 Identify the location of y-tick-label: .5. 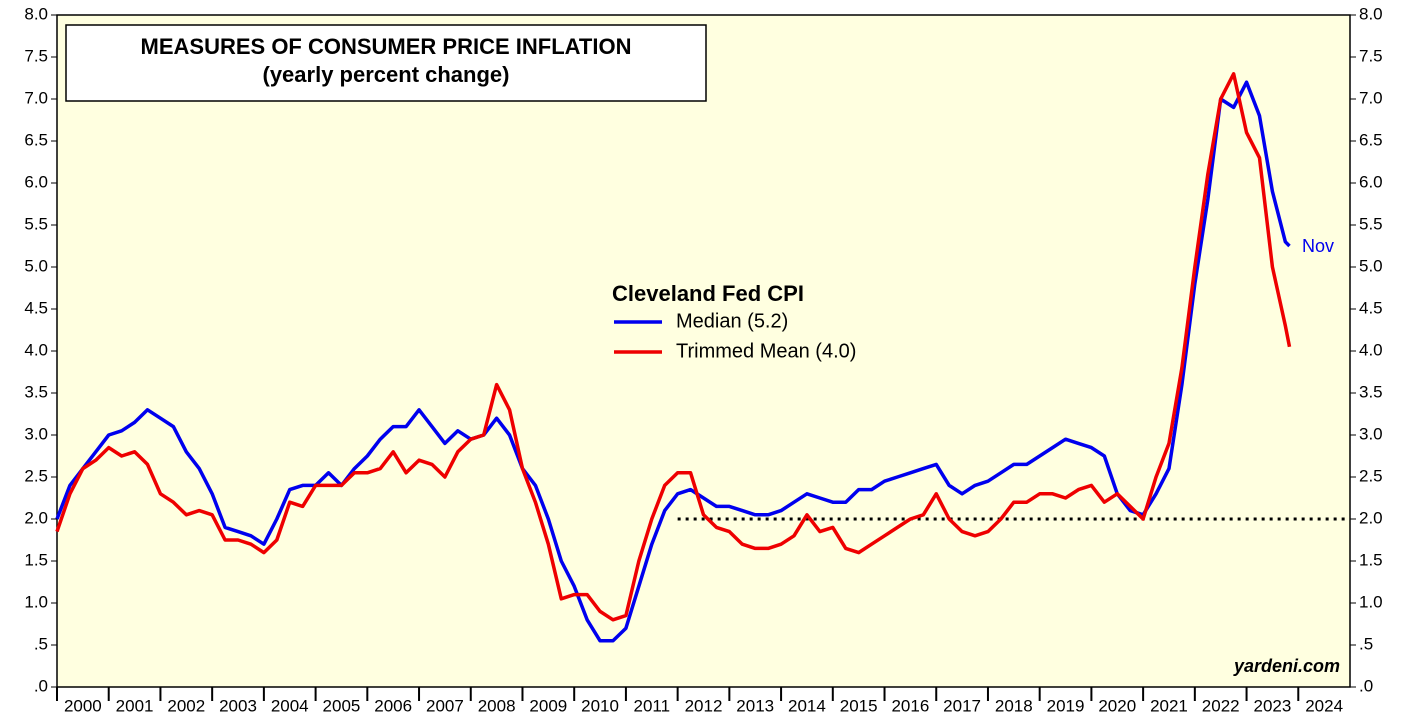
(41, 643).